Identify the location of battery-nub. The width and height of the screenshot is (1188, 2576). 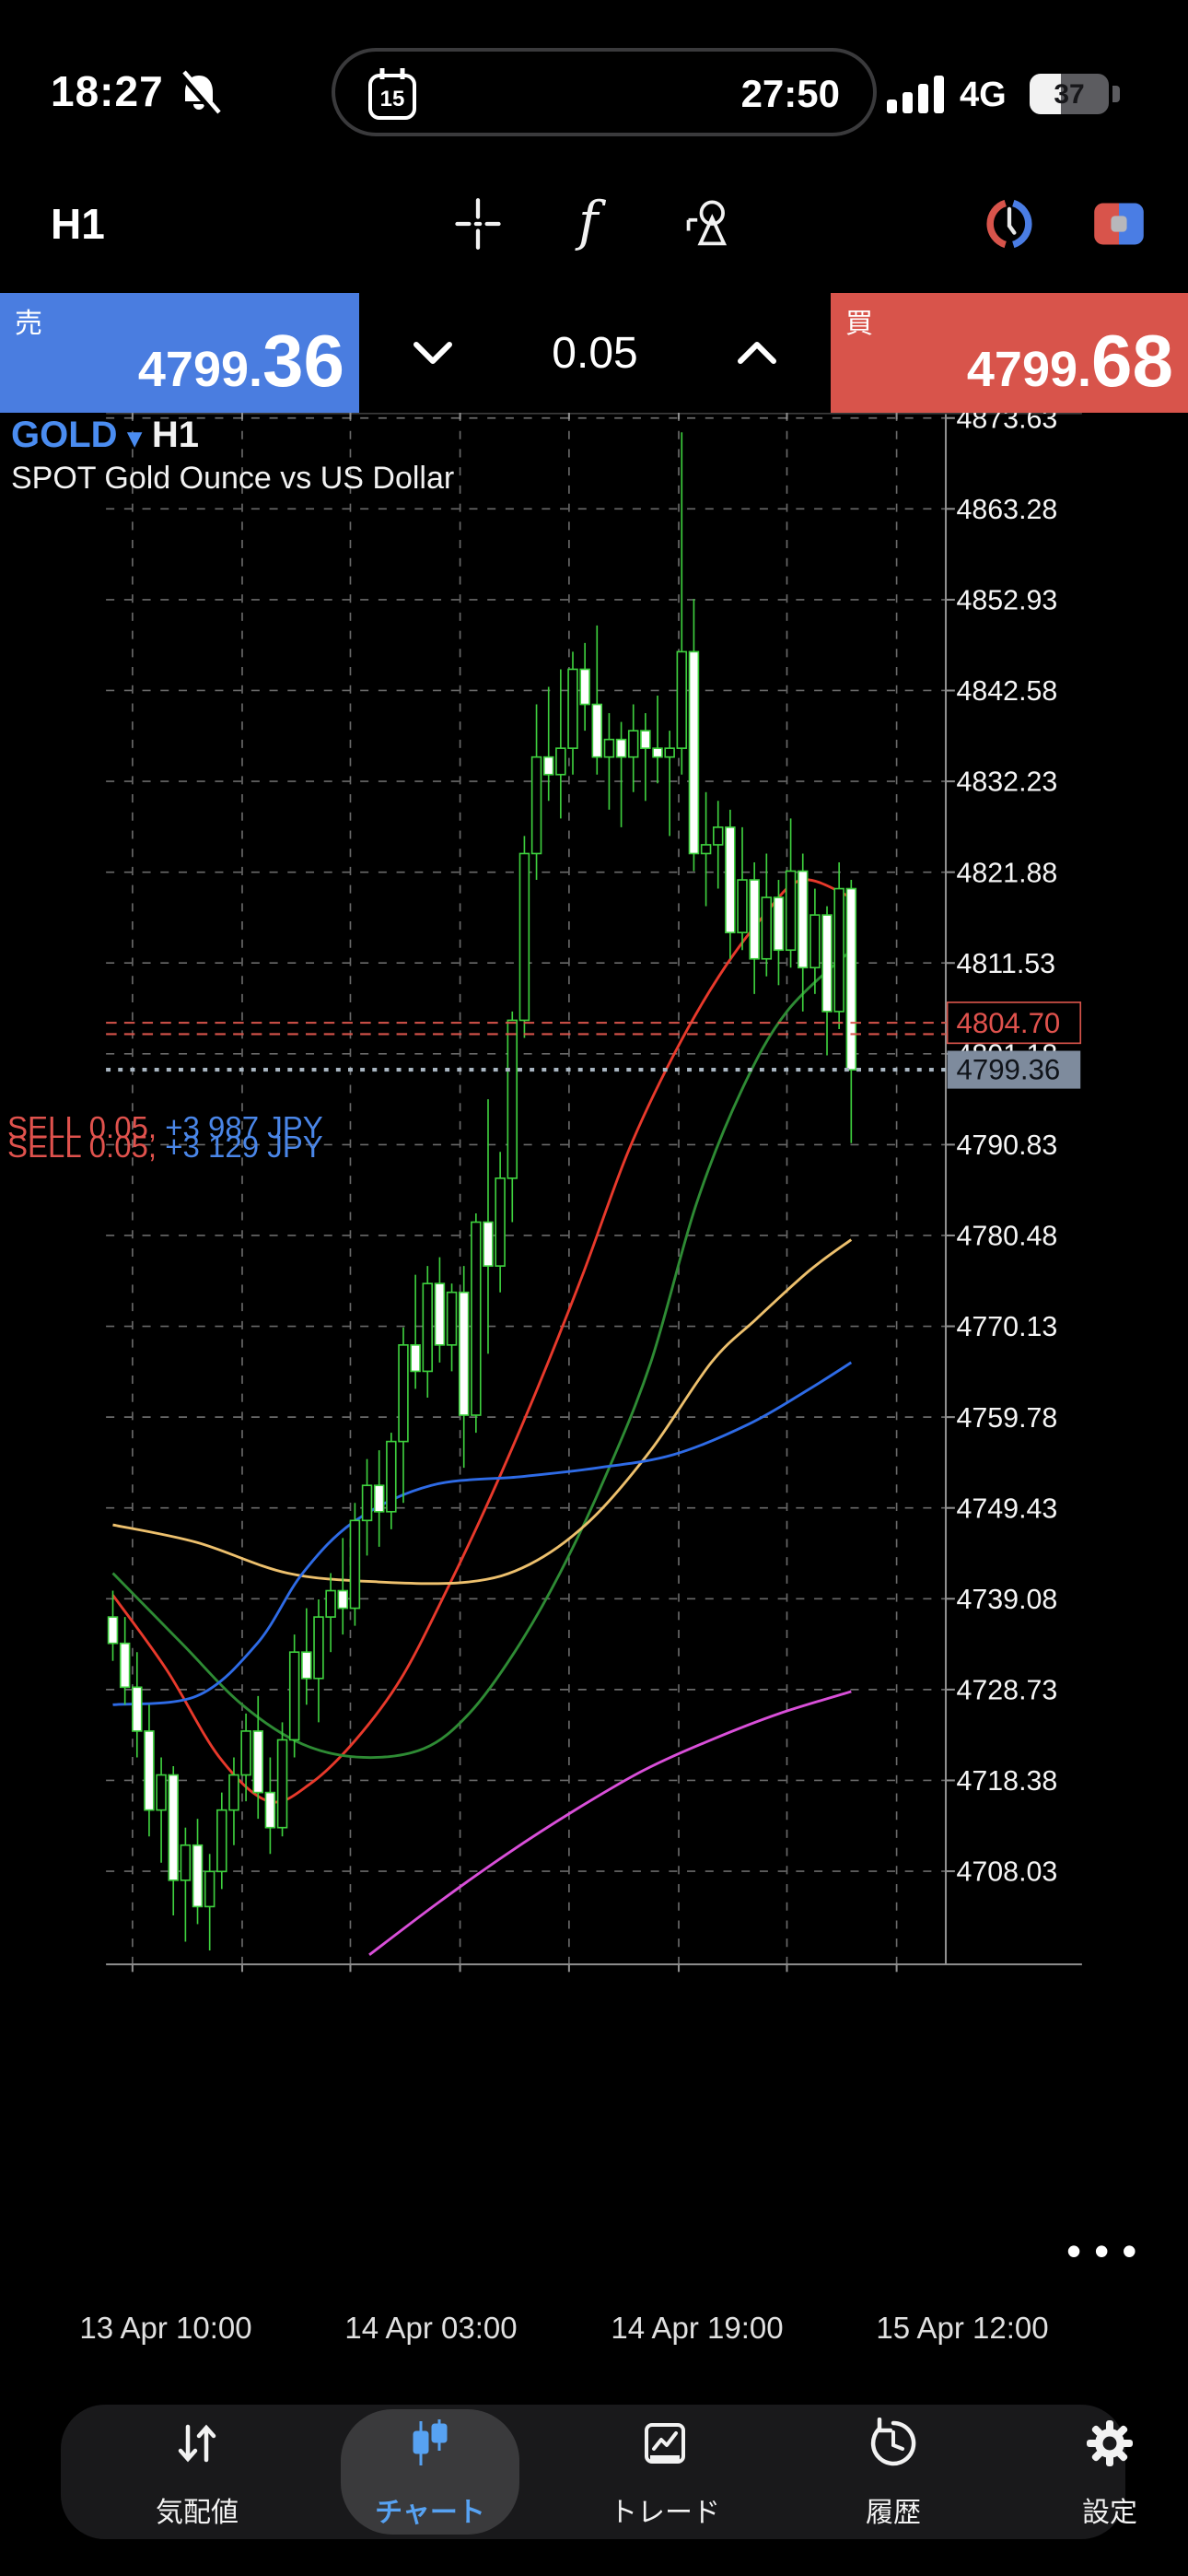
(1116, 94).